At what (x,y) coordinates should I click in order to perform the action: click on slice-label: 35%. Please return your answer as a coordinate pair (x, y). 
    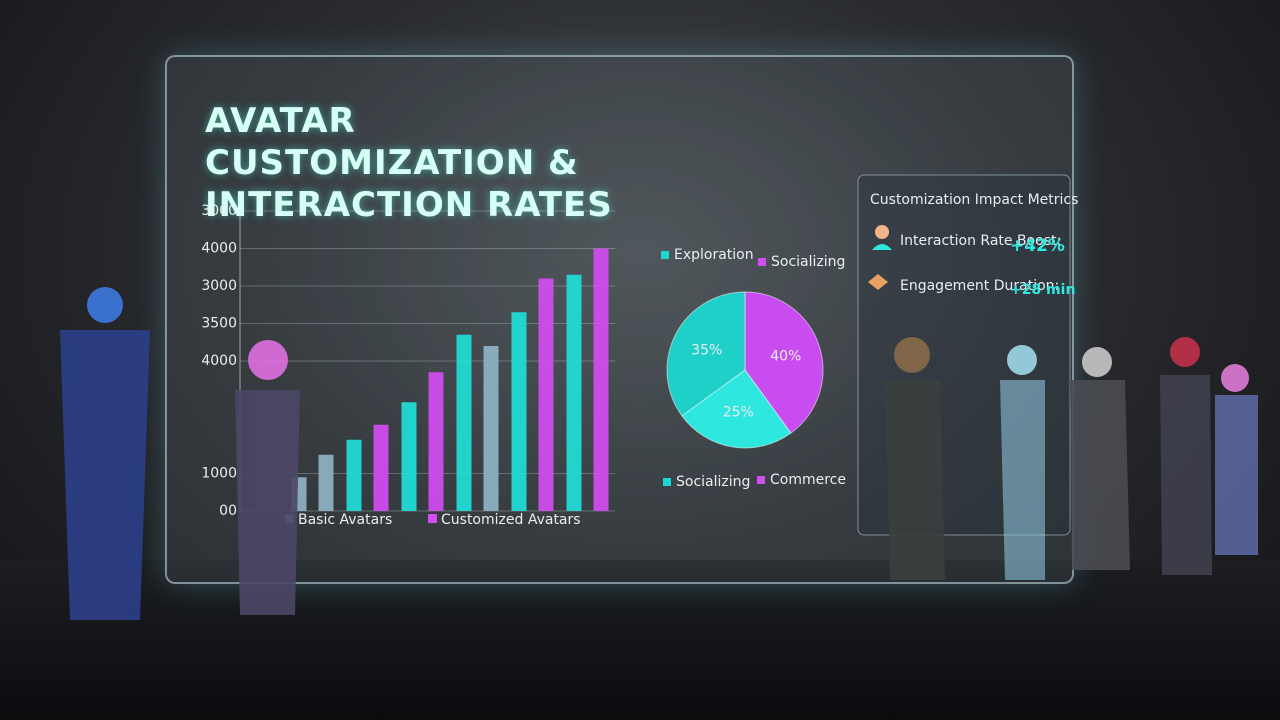
    Looking at the image, I should click on (706, 351).